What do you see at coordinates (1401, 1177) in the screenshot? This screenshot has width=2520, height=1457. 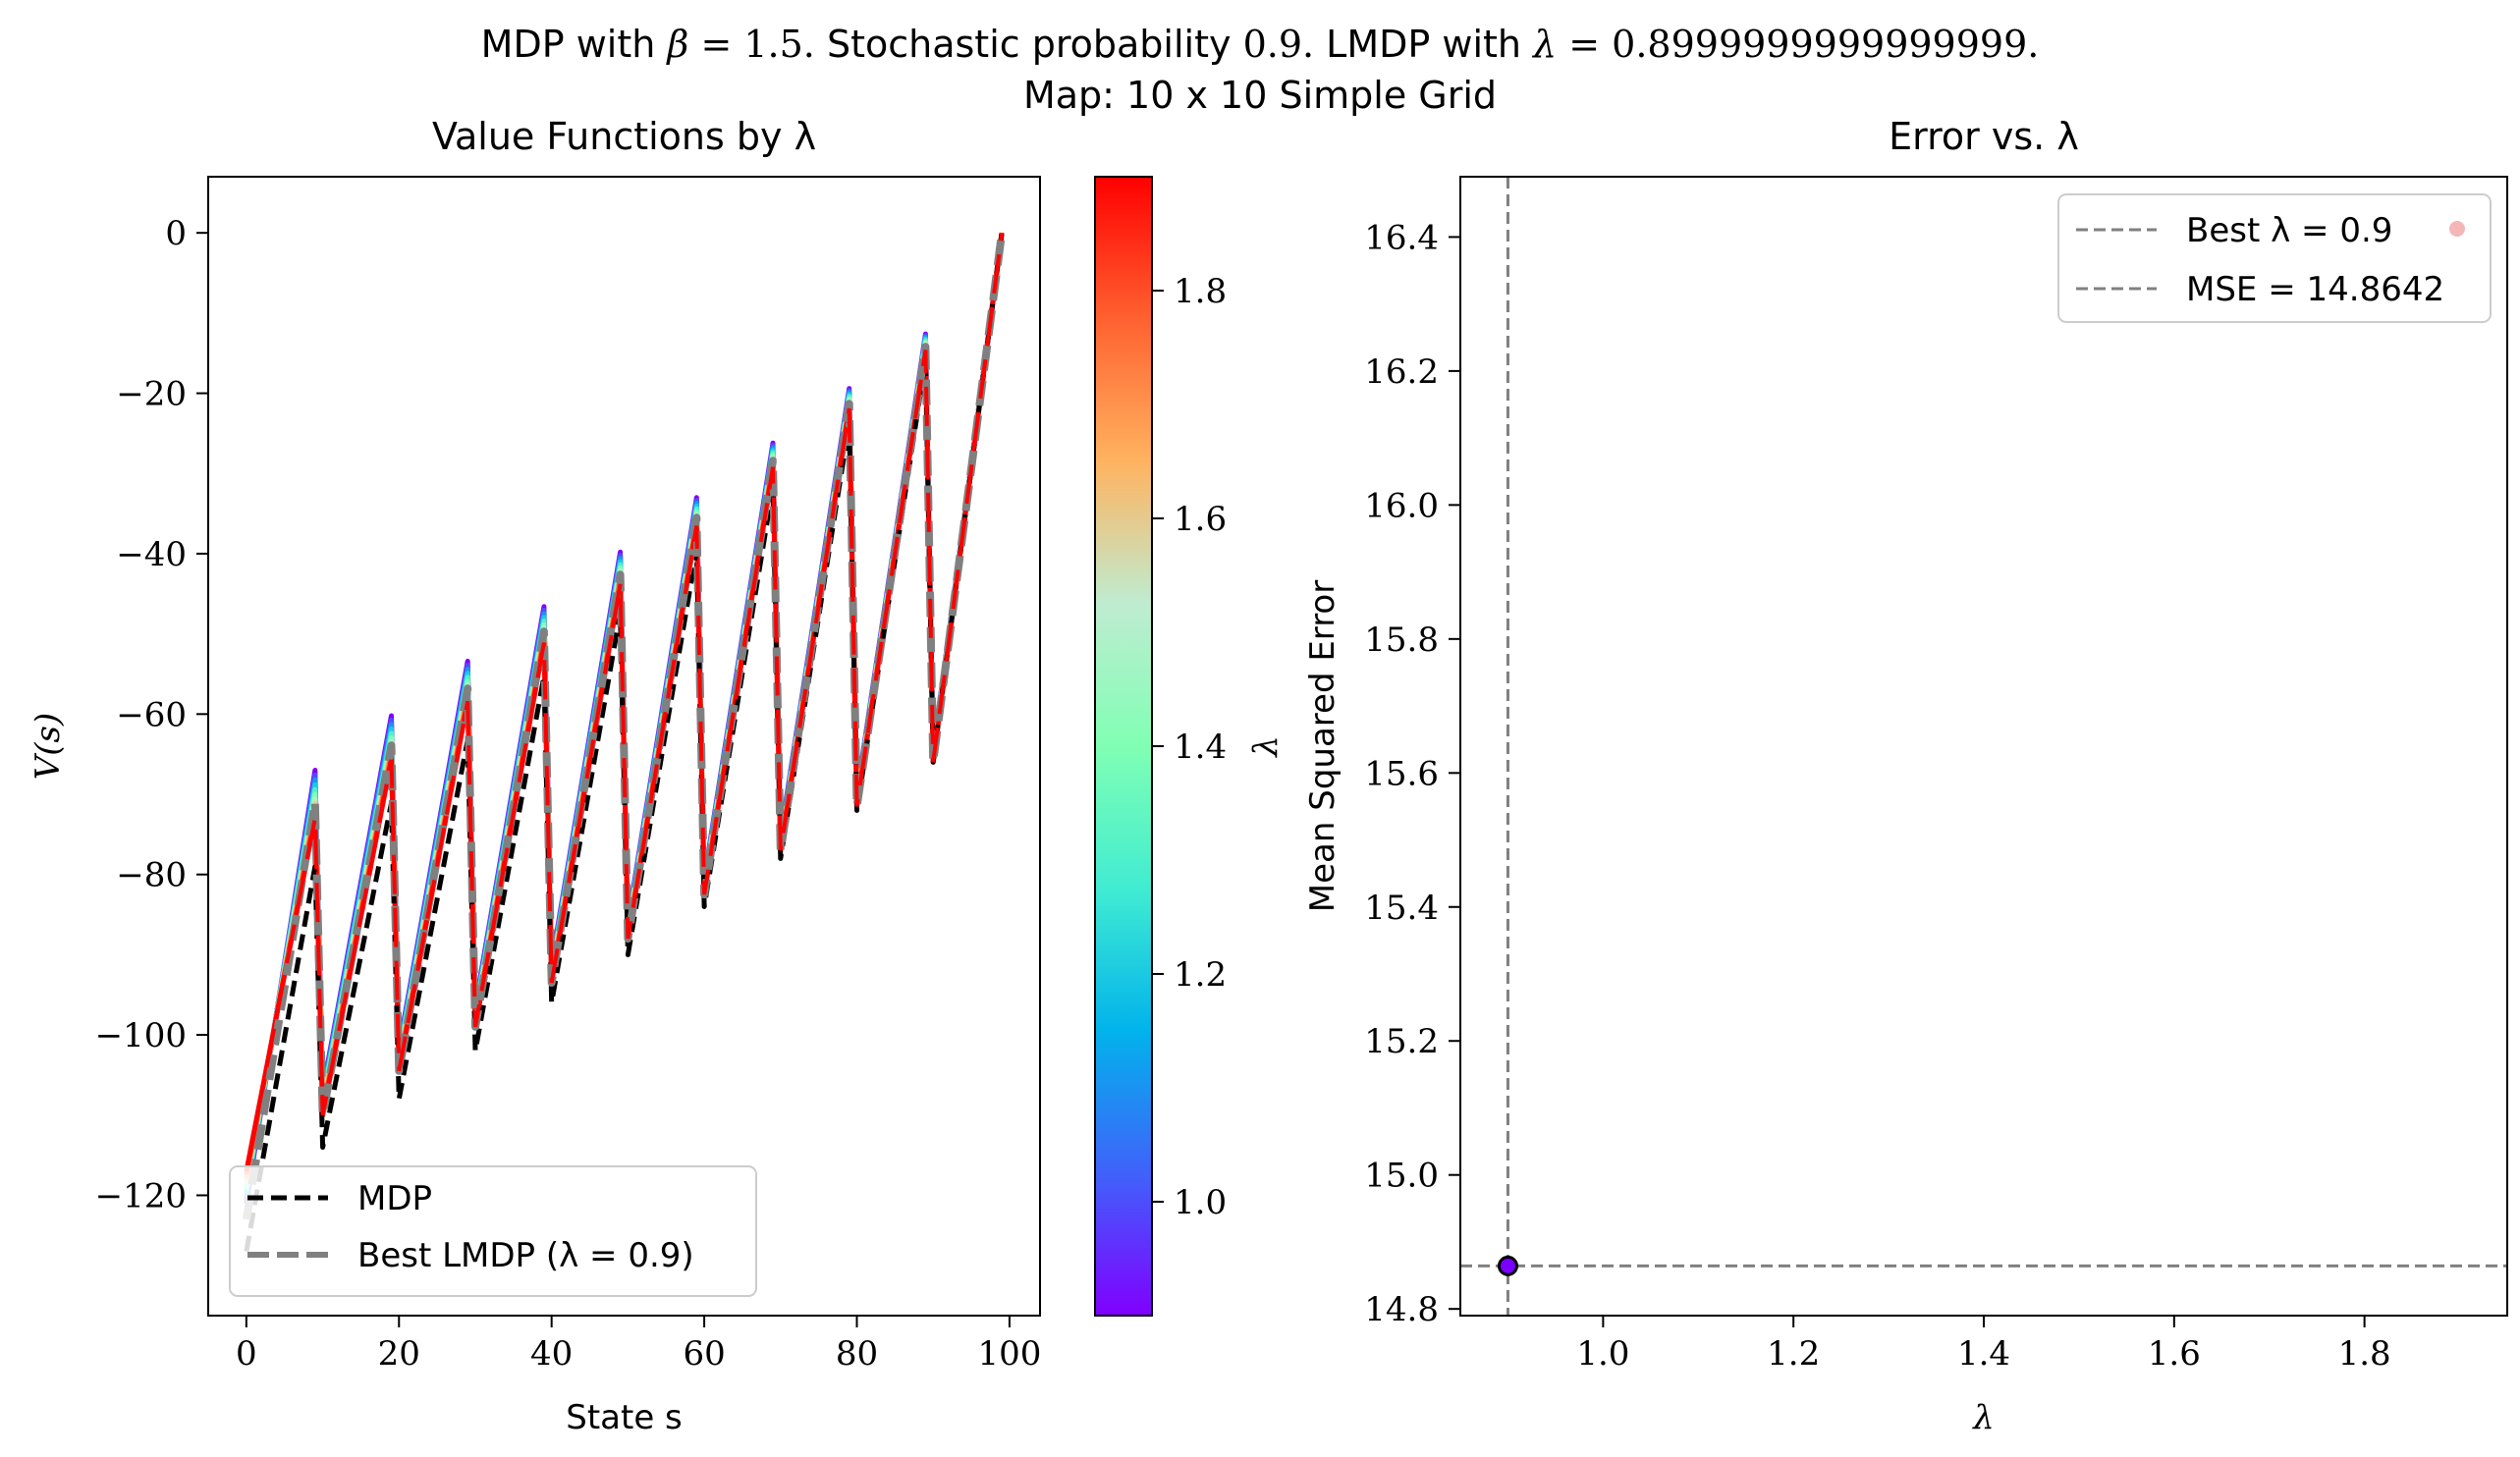 I see `y-tick-label: 15.0` at bounding box center [1401, 1177].